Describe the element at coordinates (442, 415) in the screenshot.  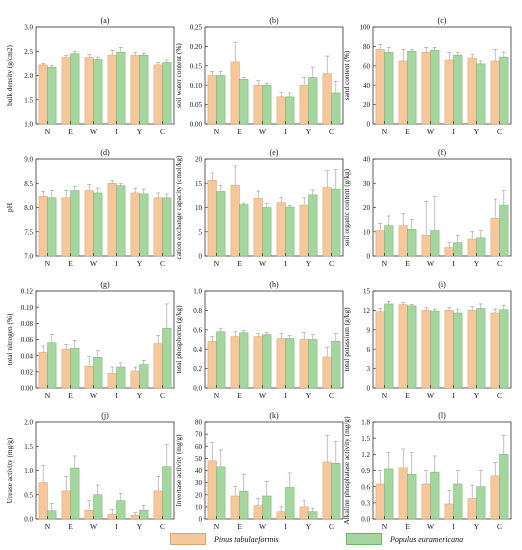
I see `panel-title: (l)` at that location.